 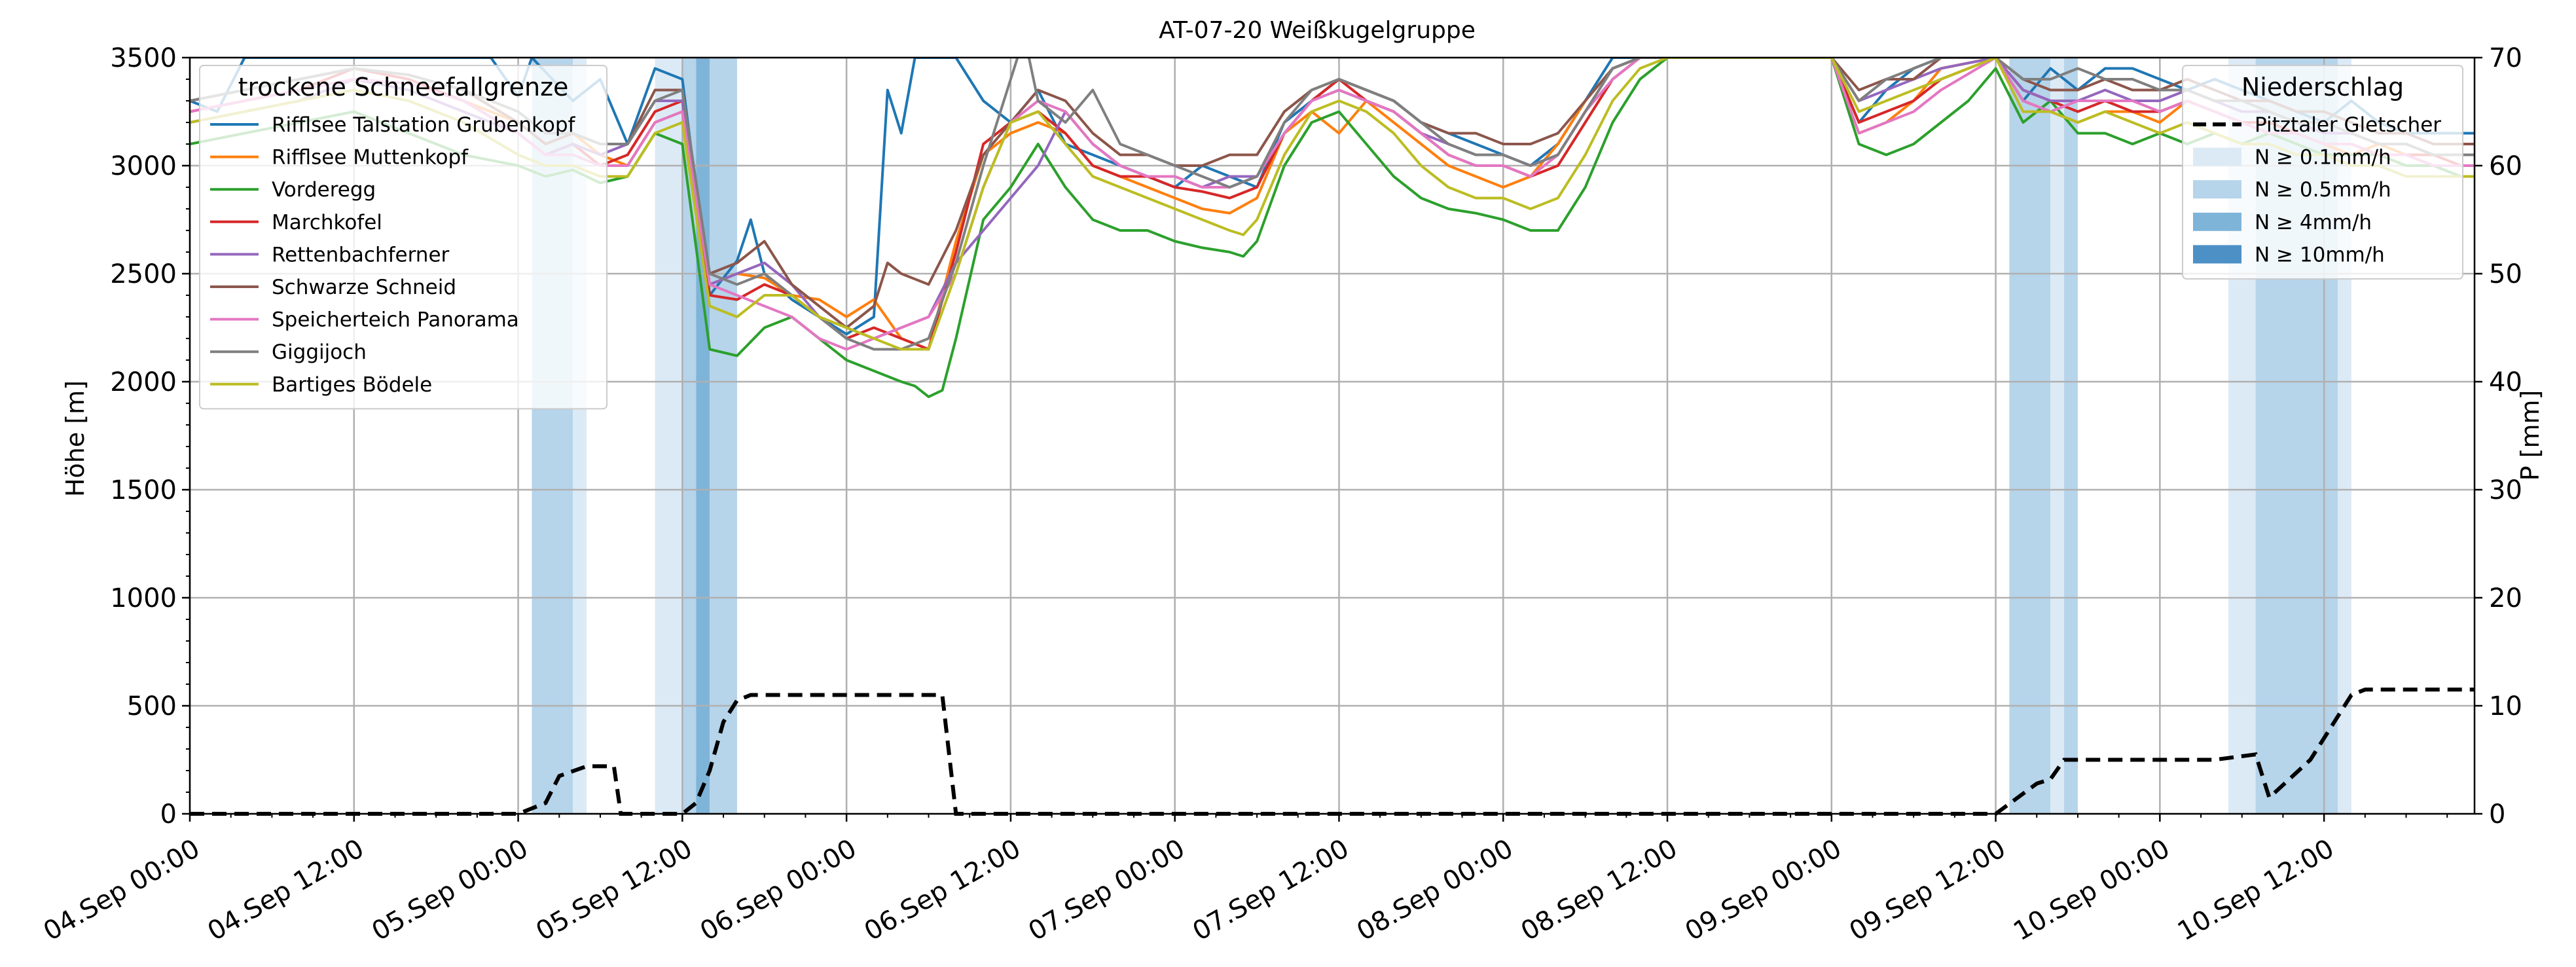 What do you see at coordinates (152, 706) in the screenshot?
I see `y-tick-label: 500` at bounding box center [152, 706].